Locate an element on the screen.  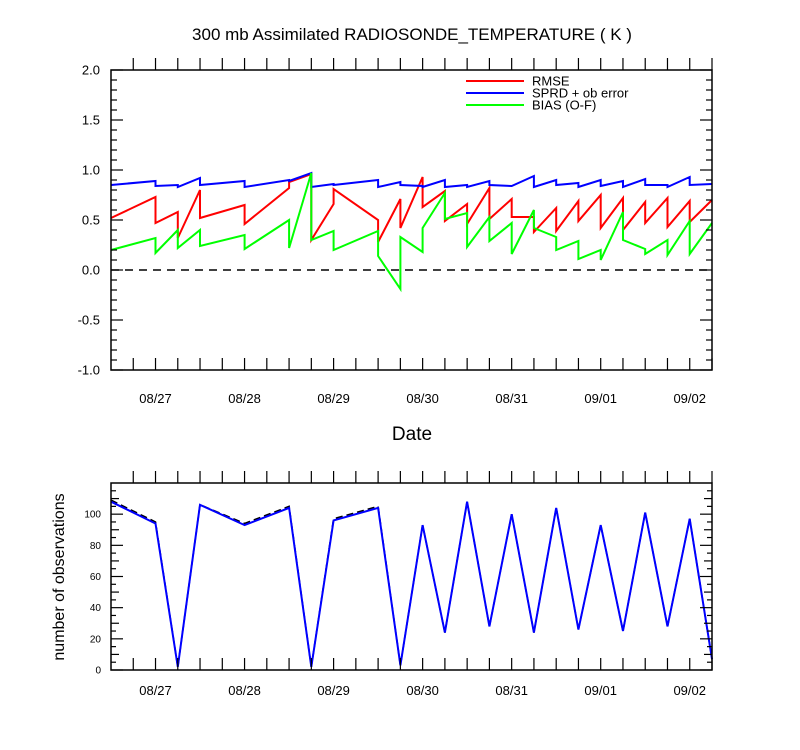
y-tick-label: -0.5 is located at coordinates (89, 320).